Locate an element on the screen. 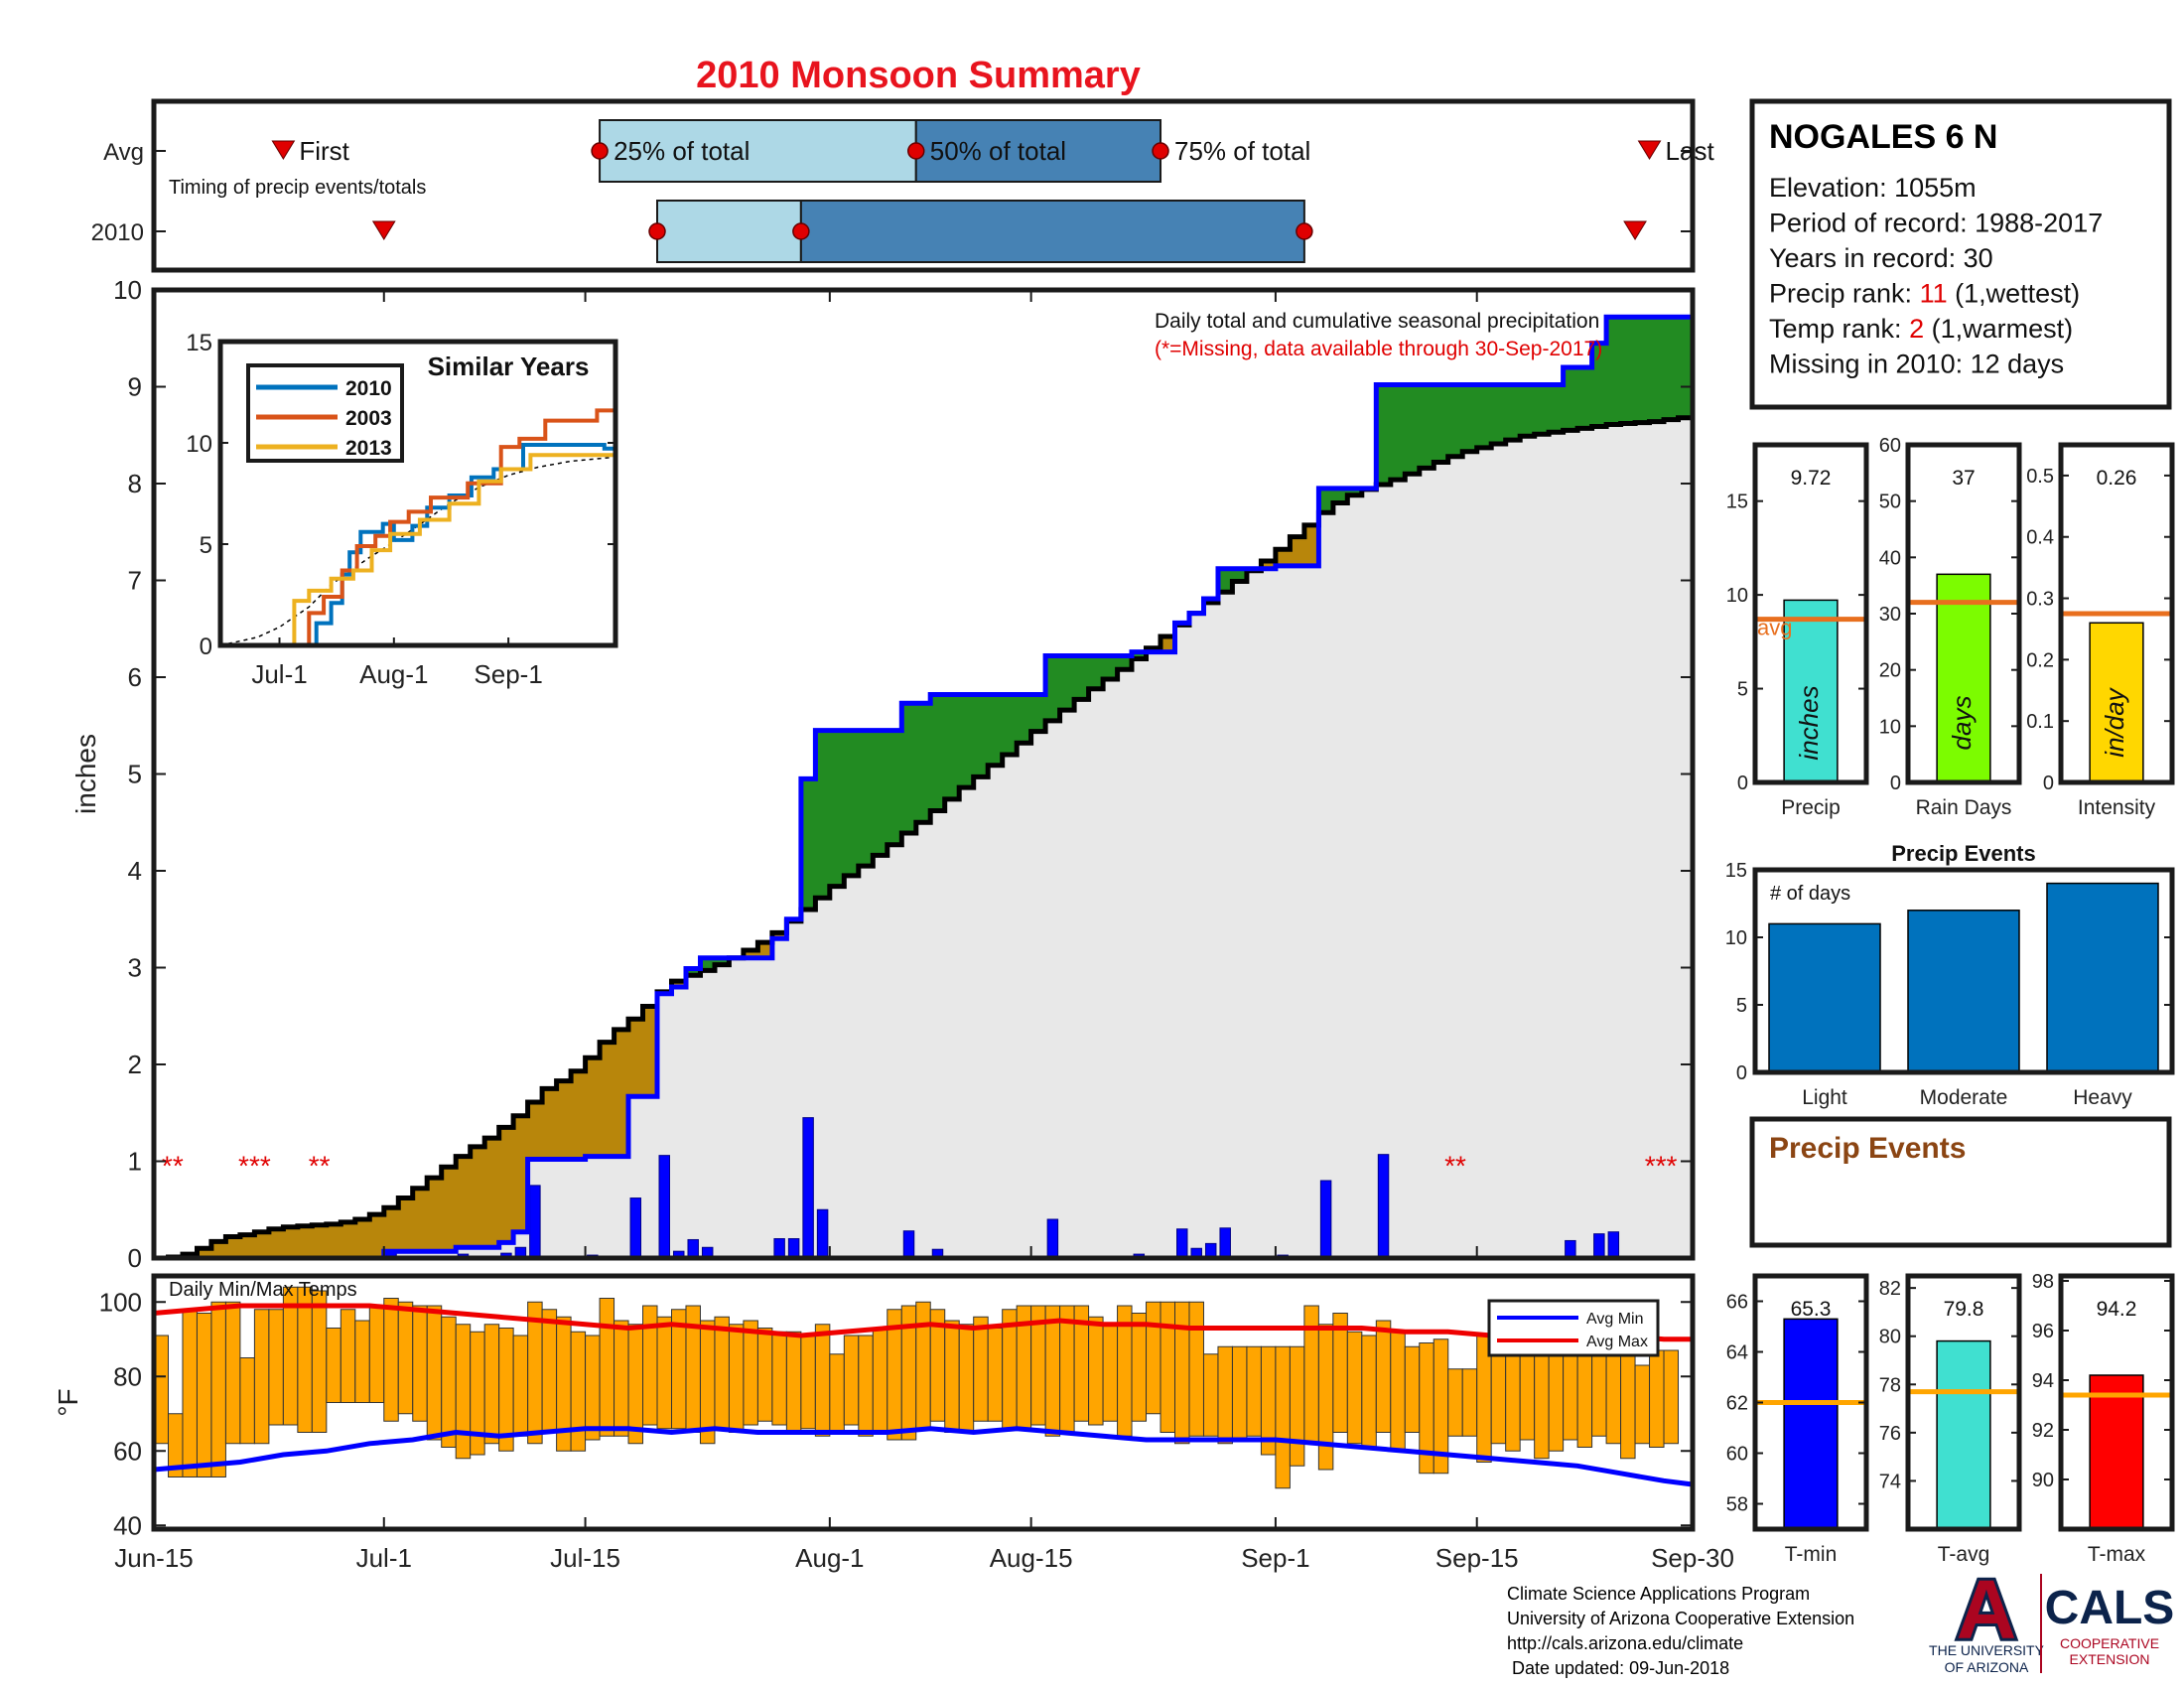 Image resolution: width=2184 pixels, height=1688 pixels. temp-xtick-label: Aug-15 is located at coordinates (1031, 1558).